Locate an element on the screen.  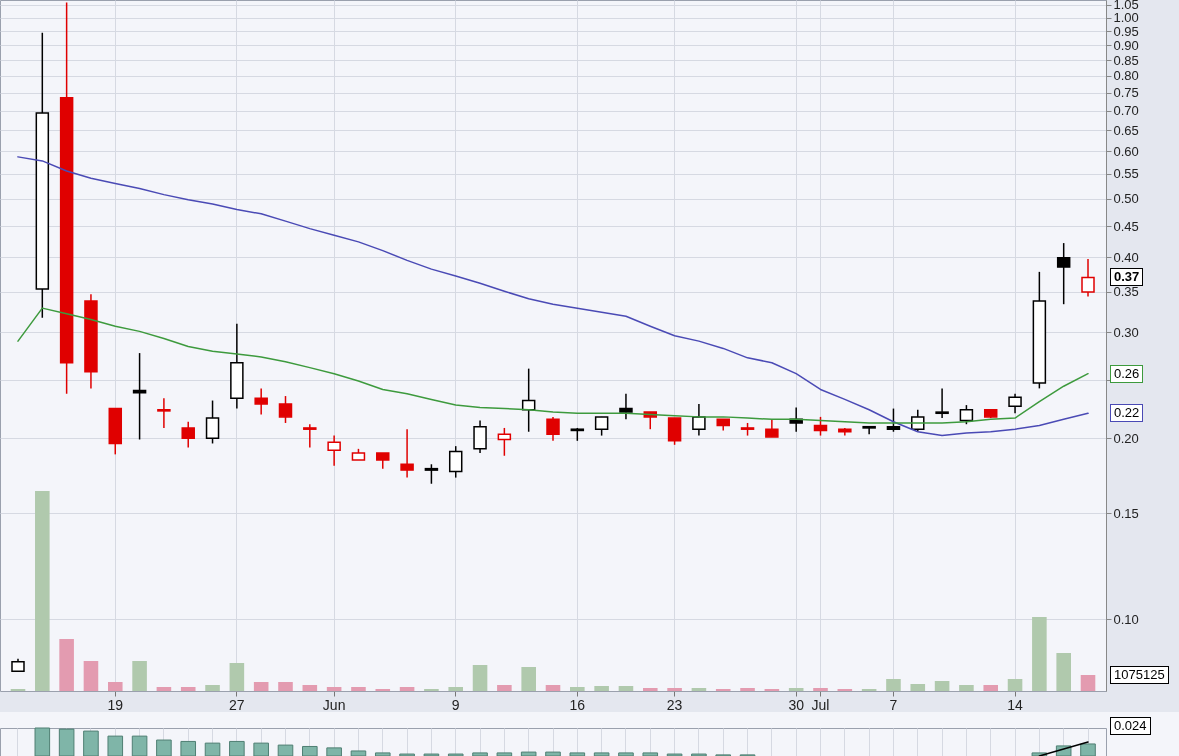
y-tick-label: 0.95 is located at coordinates (1126, 31).